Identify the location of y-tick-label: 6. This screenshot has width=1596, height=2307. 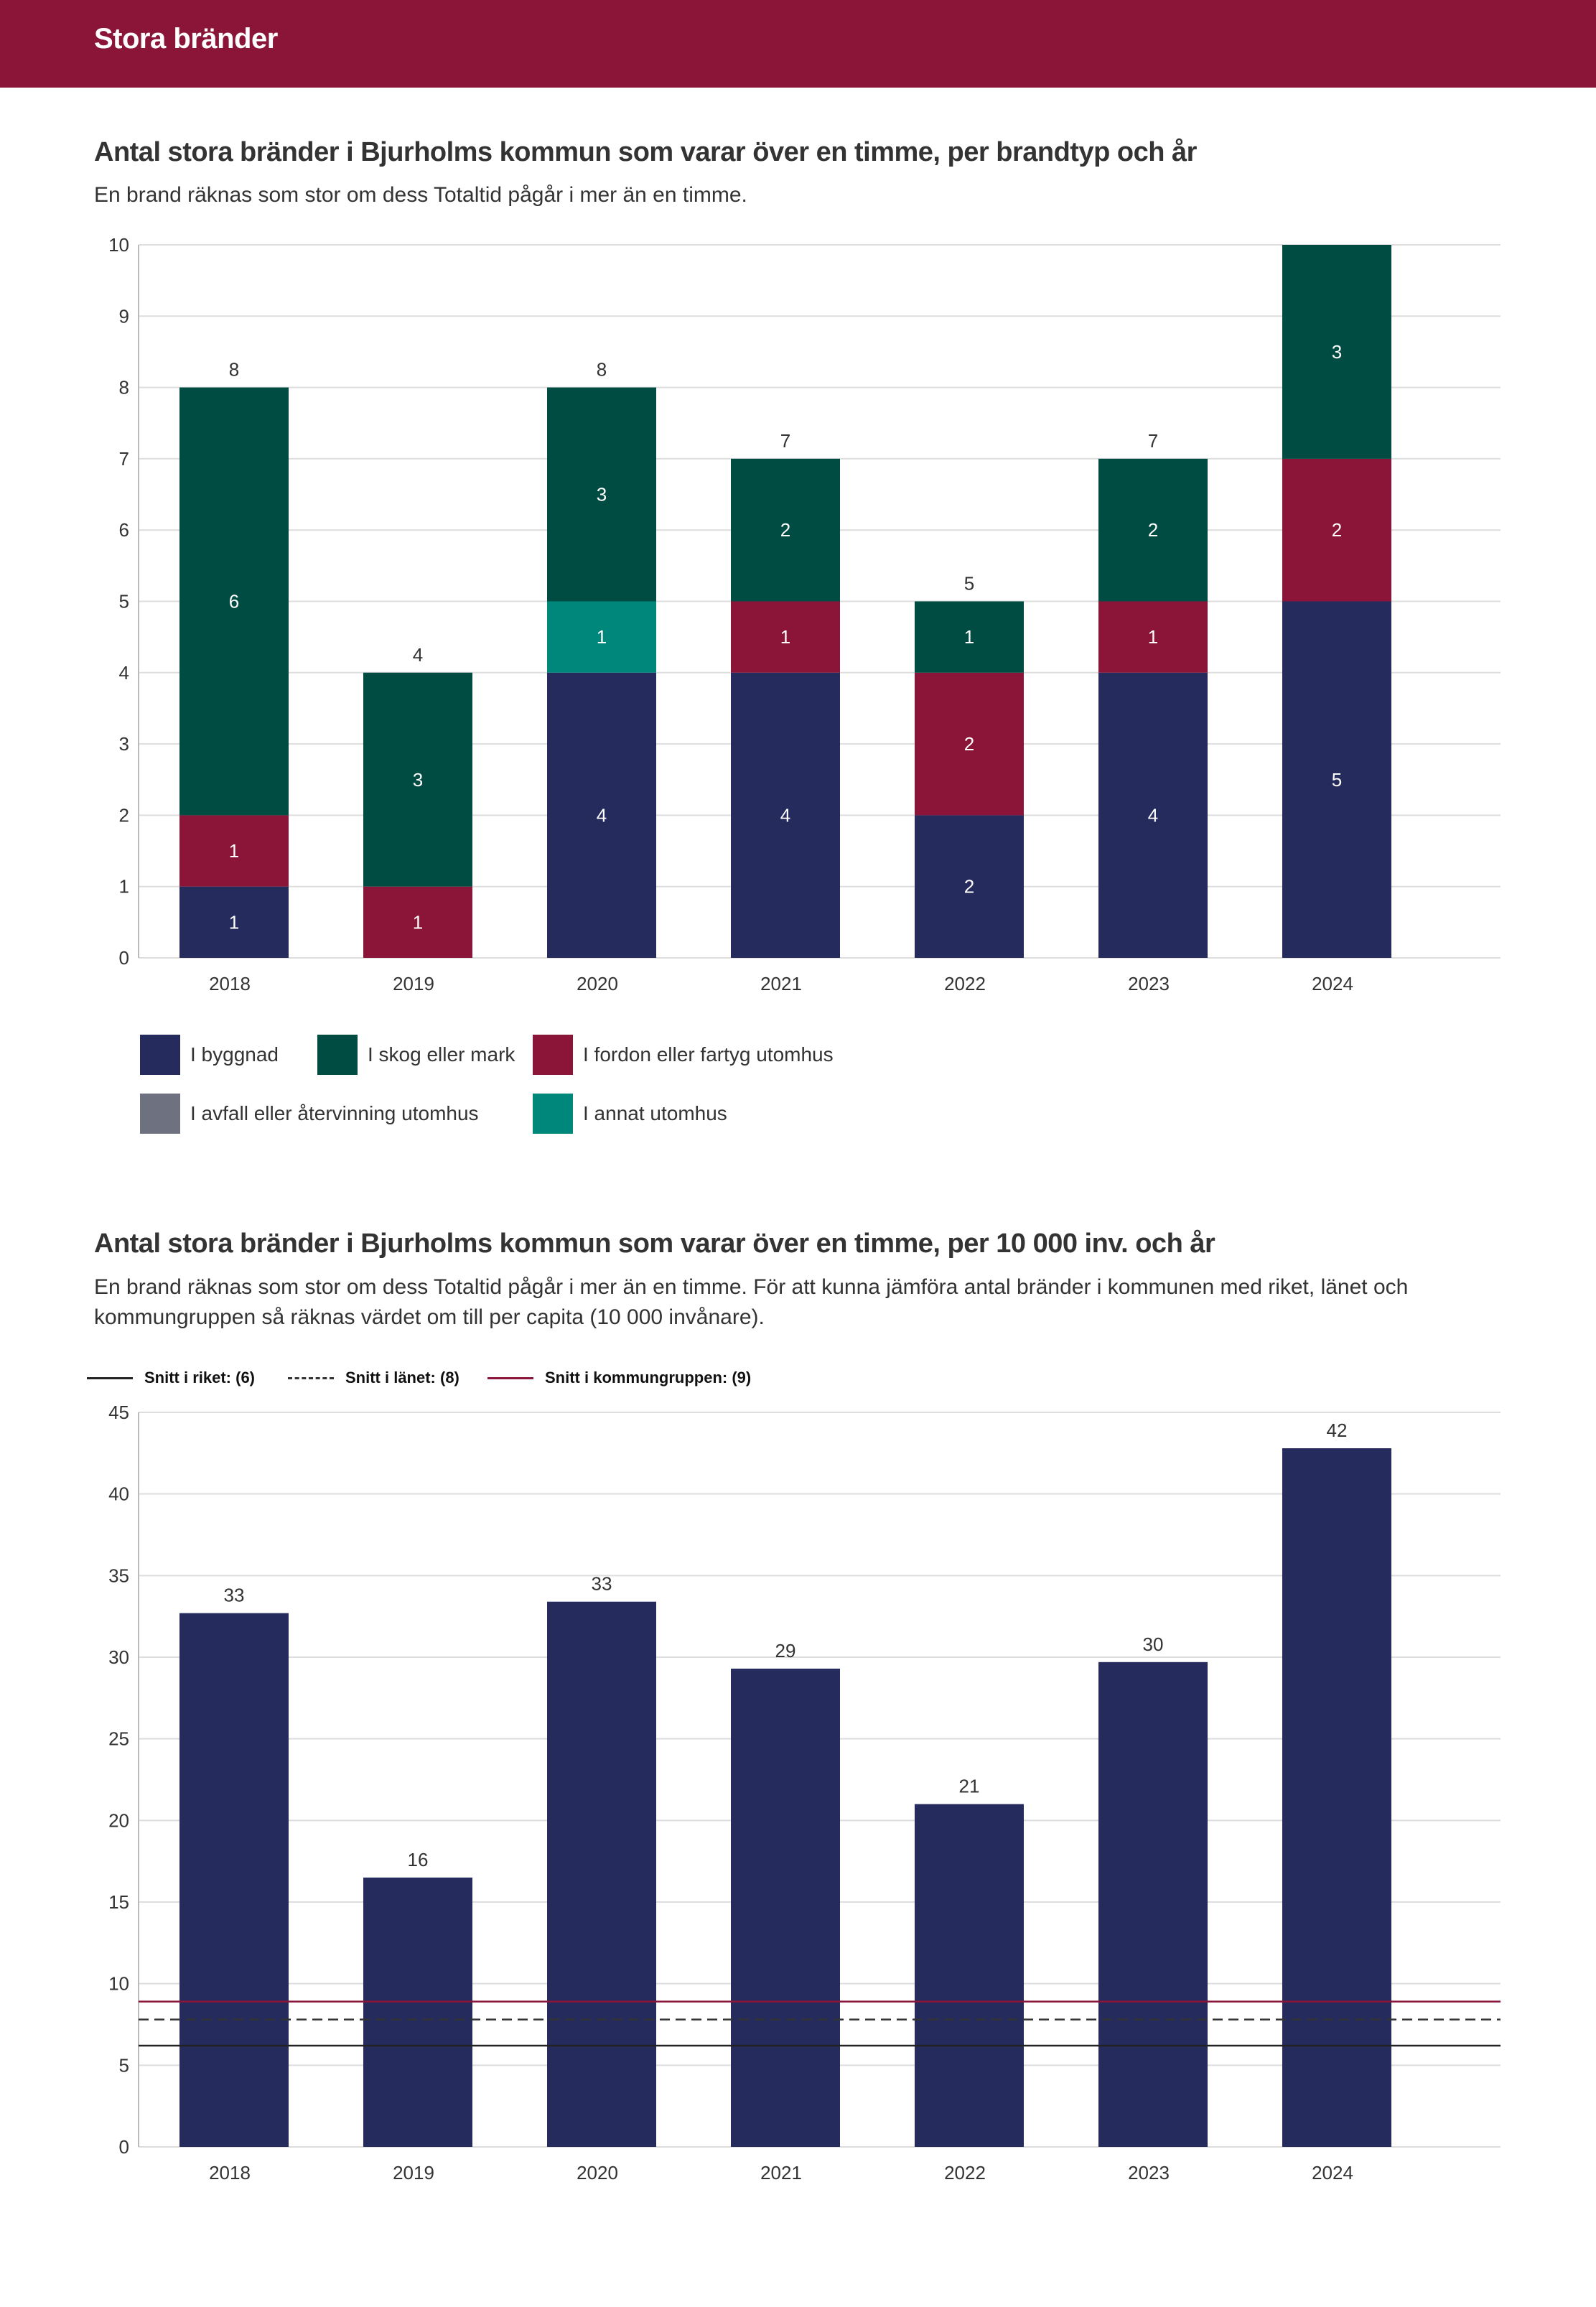
(124, 530).